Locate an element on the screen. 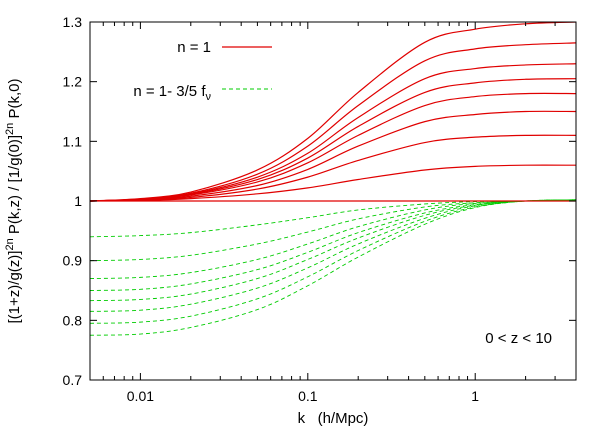 This screenshot has width=606, height=433. x-tick-label: 0.1 is located at coordinates (308, 396).